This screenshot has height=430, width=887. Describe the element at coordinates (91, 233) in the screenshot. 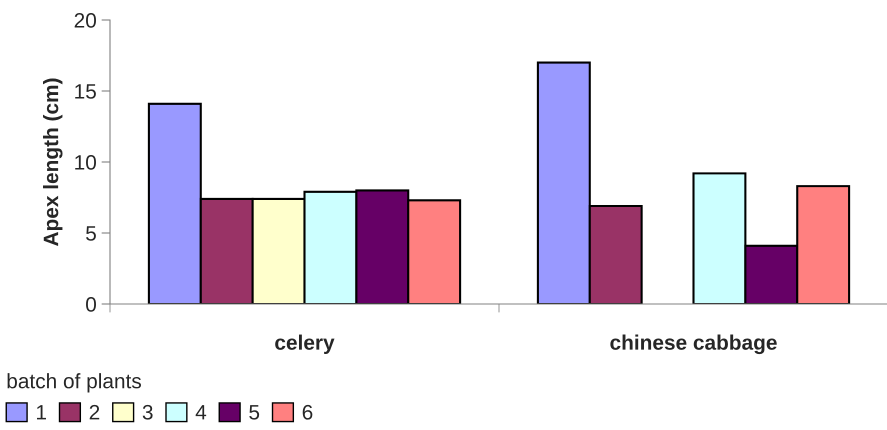

I see `y-tick-label: 5` at that location.